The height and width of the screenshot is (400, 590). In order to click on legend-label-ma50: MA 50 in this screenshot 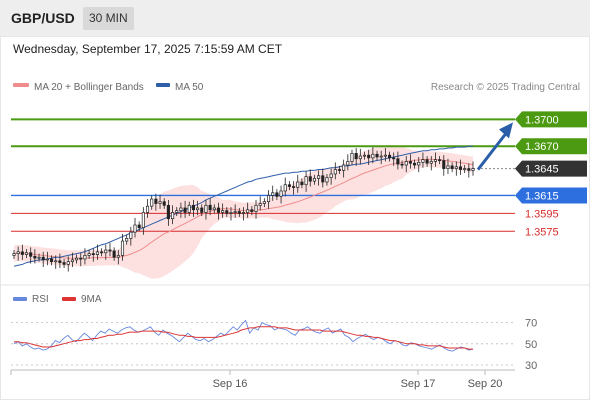, I will do `click(189, 87)`.